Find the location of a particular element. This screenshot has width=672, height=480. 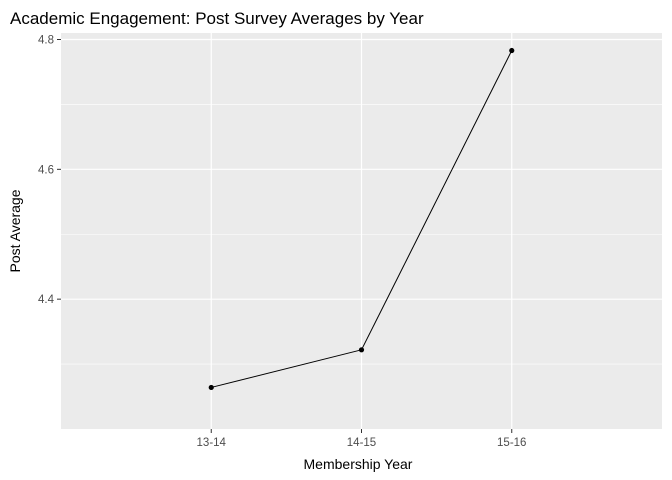

x-tick-labels: 13-14 14-15 15-16 is located at coordinates (362, 443).